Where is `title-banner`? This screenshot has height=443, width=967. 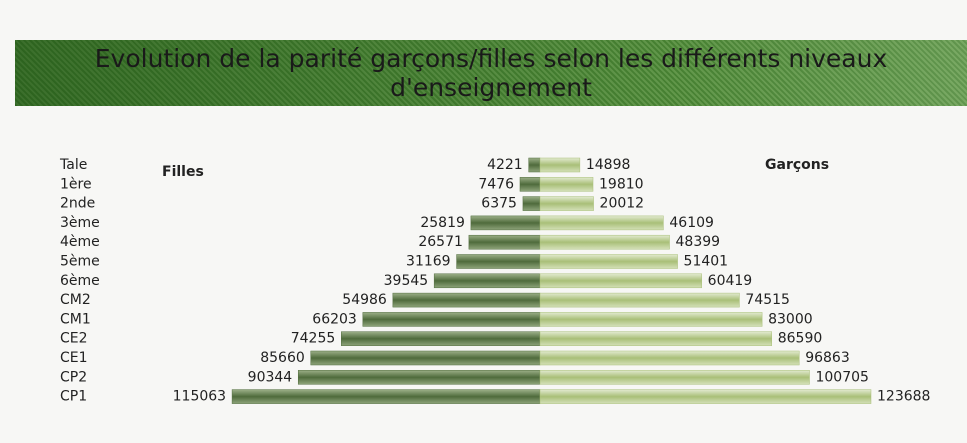
title-banner is located at coordinates (491, 73).